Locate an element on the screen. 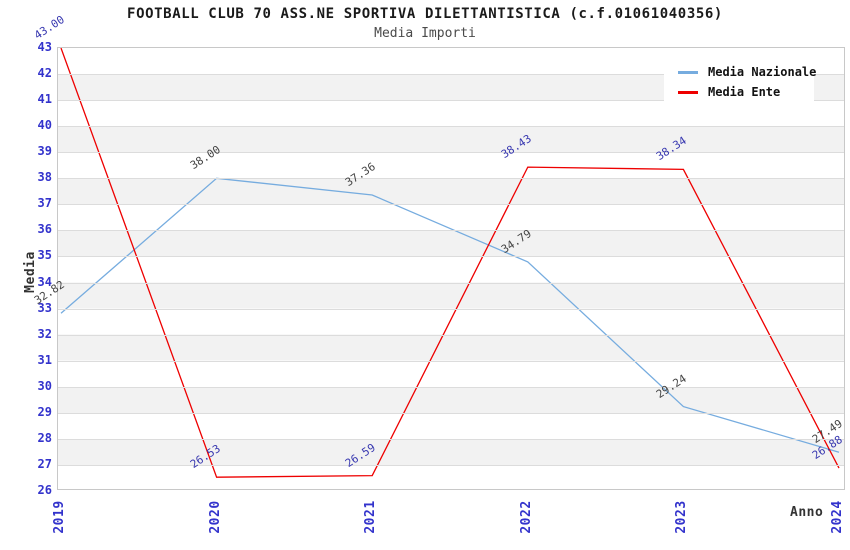 The image size is (850, 550). legend-item-media-nazionale: Media Nazionale is located at coordinates (747, 72).